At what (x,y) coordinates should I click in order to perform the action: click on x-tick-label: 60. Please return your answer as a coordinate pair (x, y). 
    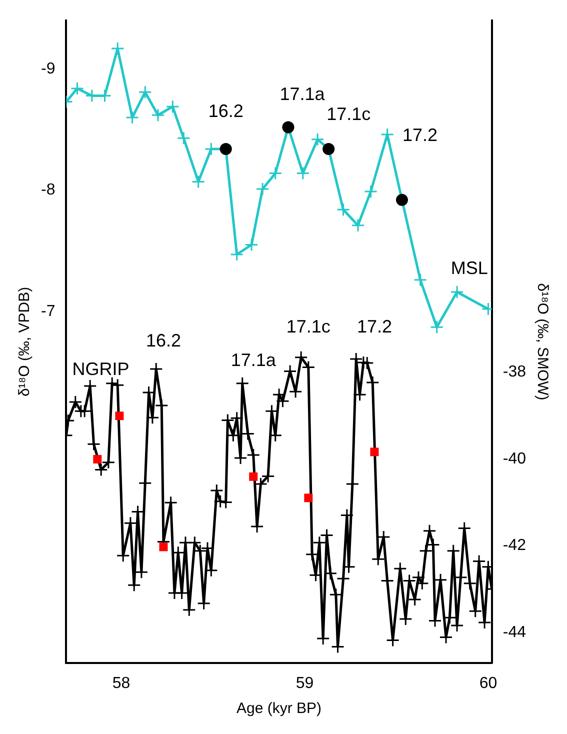
    Looking at the image, I should click on (488, 683).